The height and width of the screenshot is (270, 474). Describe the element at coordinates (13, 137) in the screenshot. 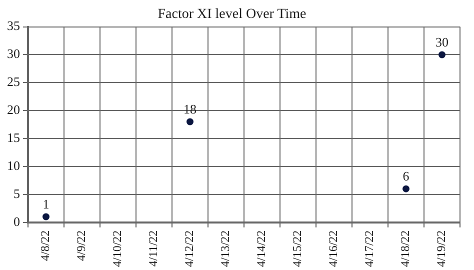

I see `y-tick-label: 15` at that location.